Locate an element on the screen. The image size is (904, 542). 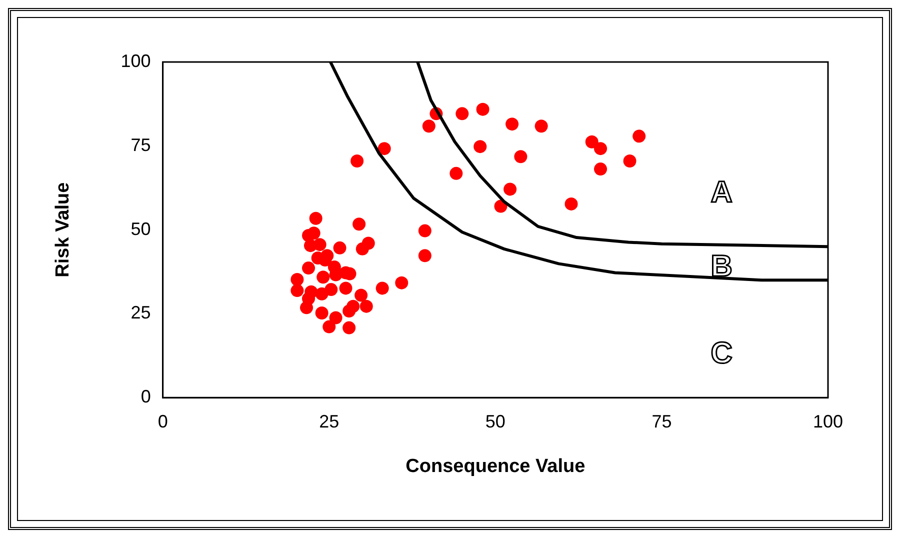
y-tick-label: 50 is located at coordinates (140, 228).